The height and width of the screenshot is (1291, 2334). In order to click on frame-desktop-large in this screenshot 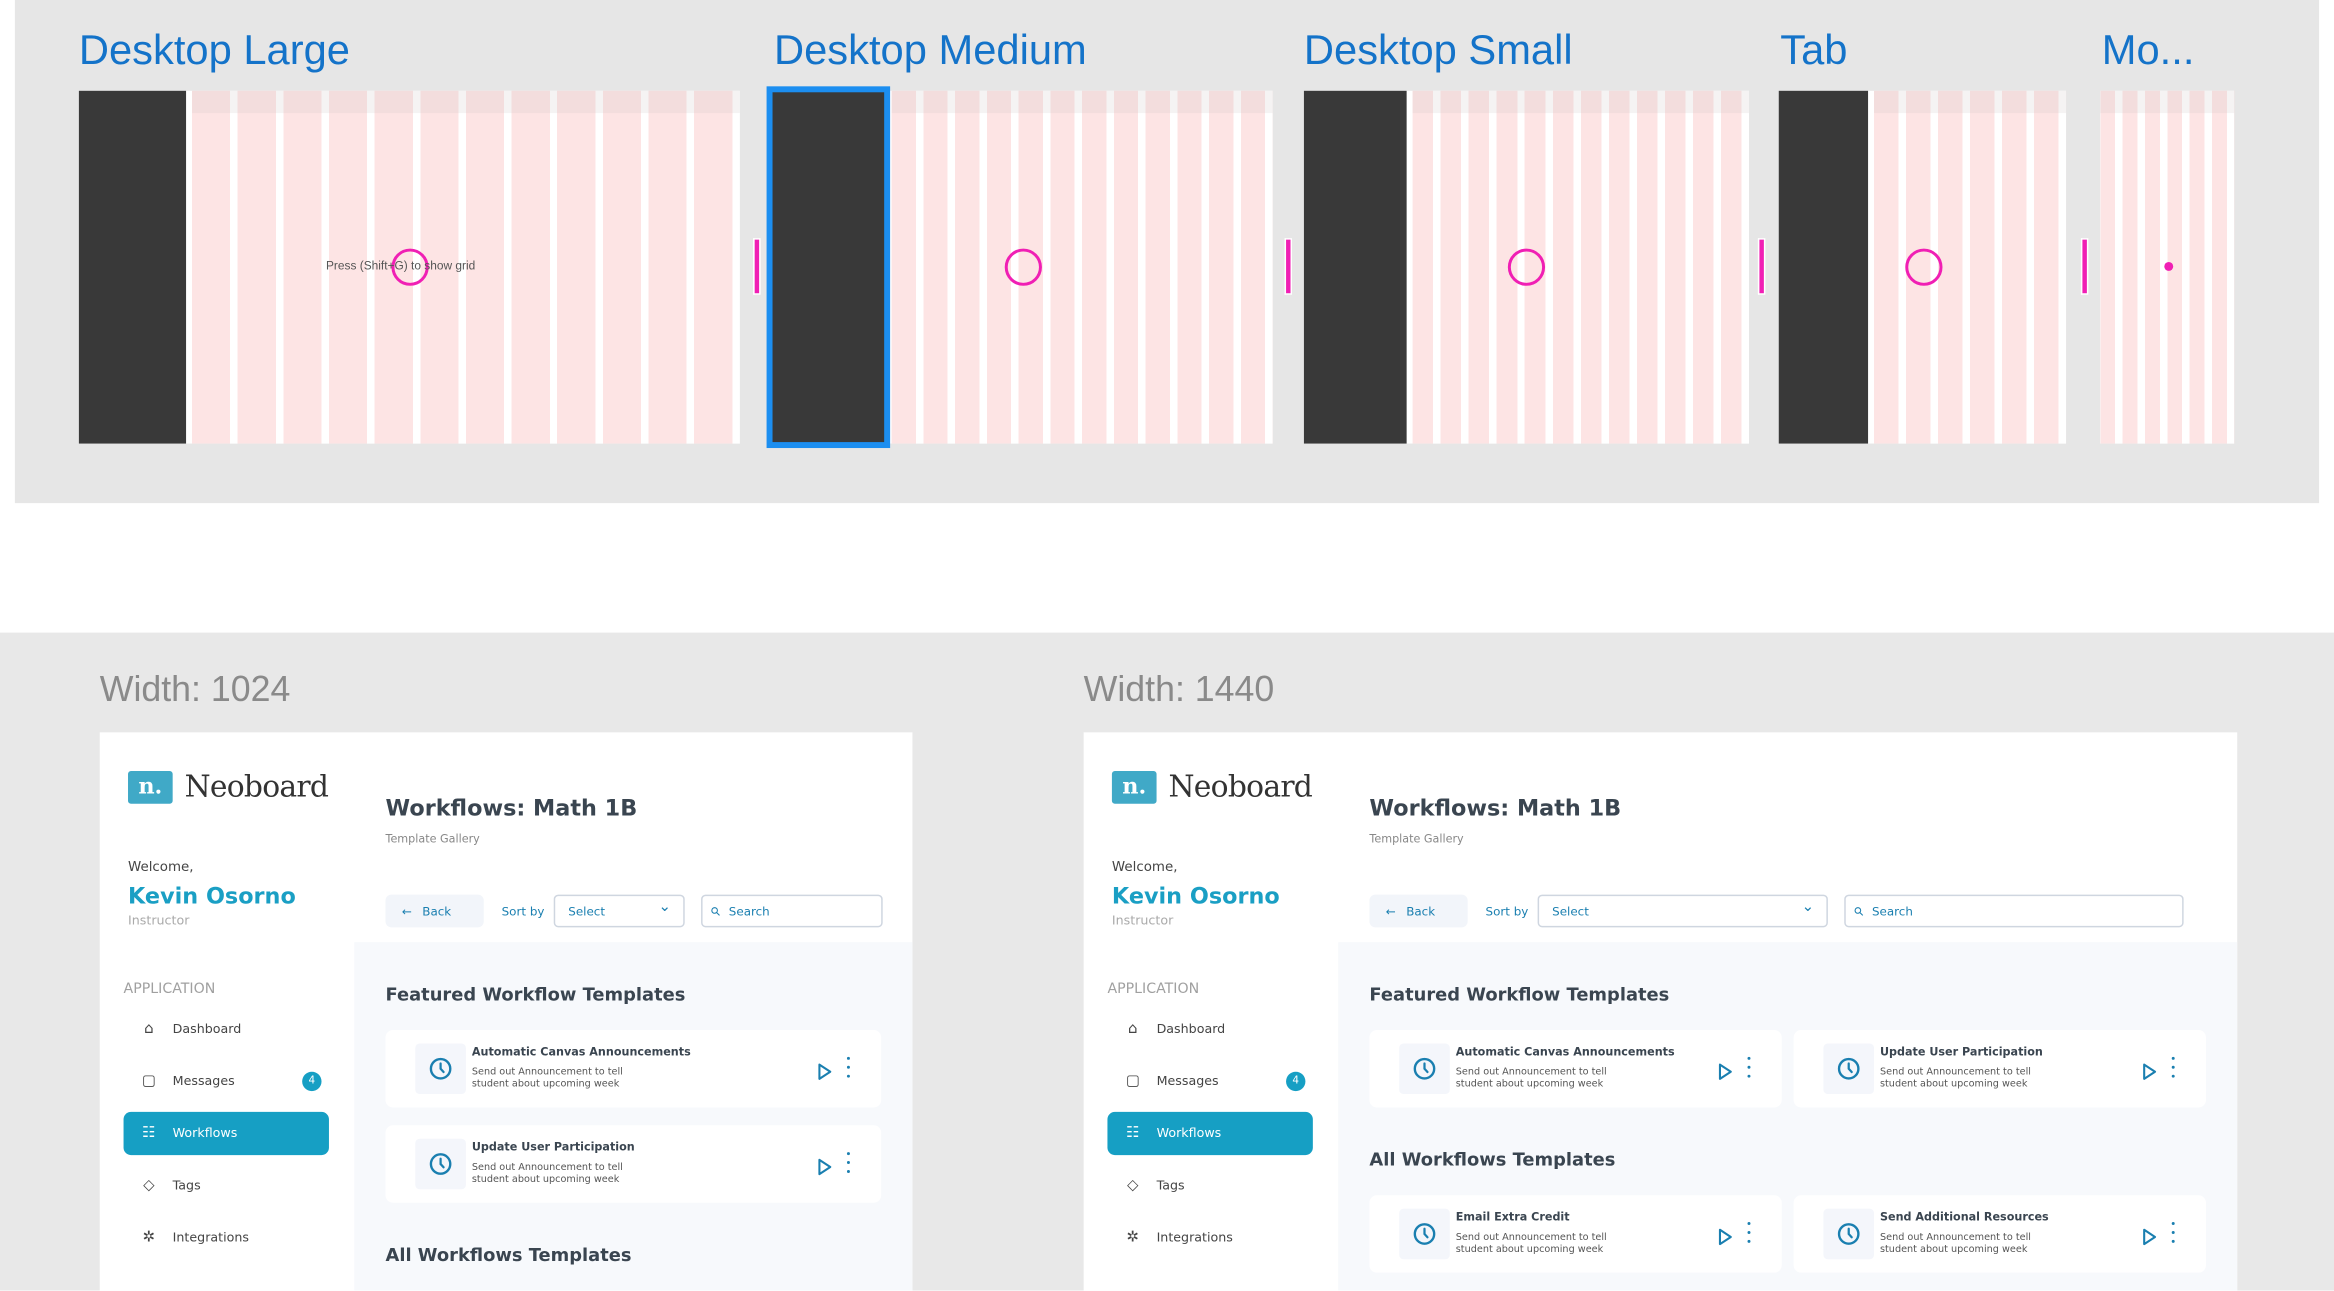, I will do `click(409, 267)`.